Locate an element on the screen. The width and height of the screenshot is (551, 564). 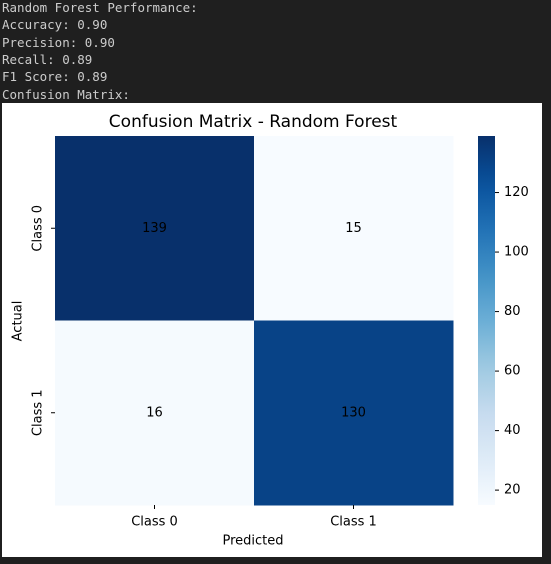
output-line: F1 Score: 0.89 is located at coordinates (55, 76).